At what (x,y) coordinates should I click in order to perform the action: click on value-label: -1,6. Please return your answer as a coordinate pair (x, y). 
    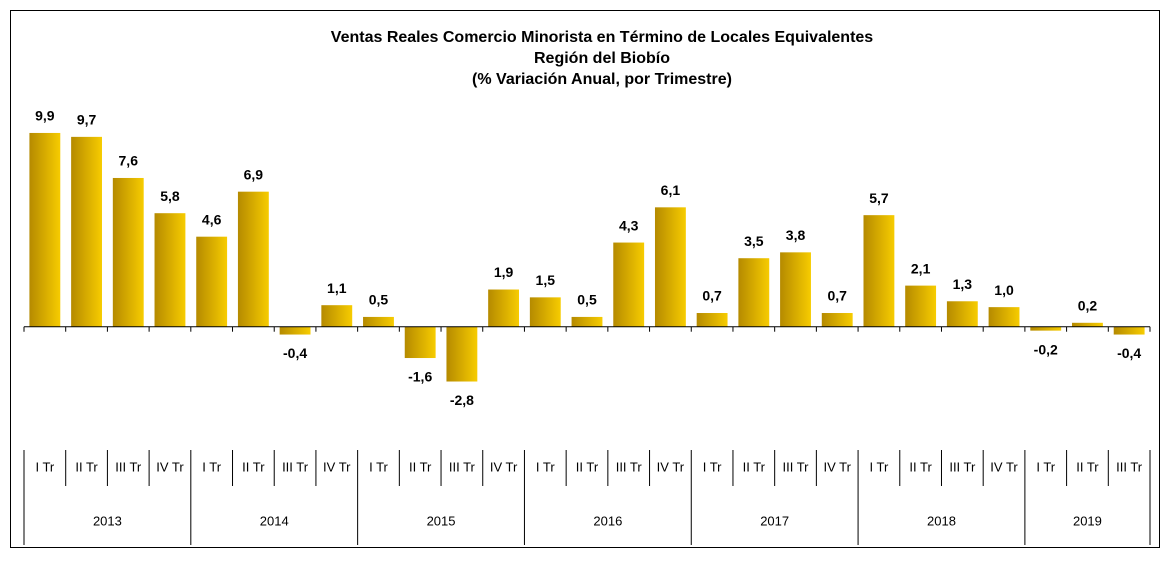
    Looking at the image, I should click on (420, 377).